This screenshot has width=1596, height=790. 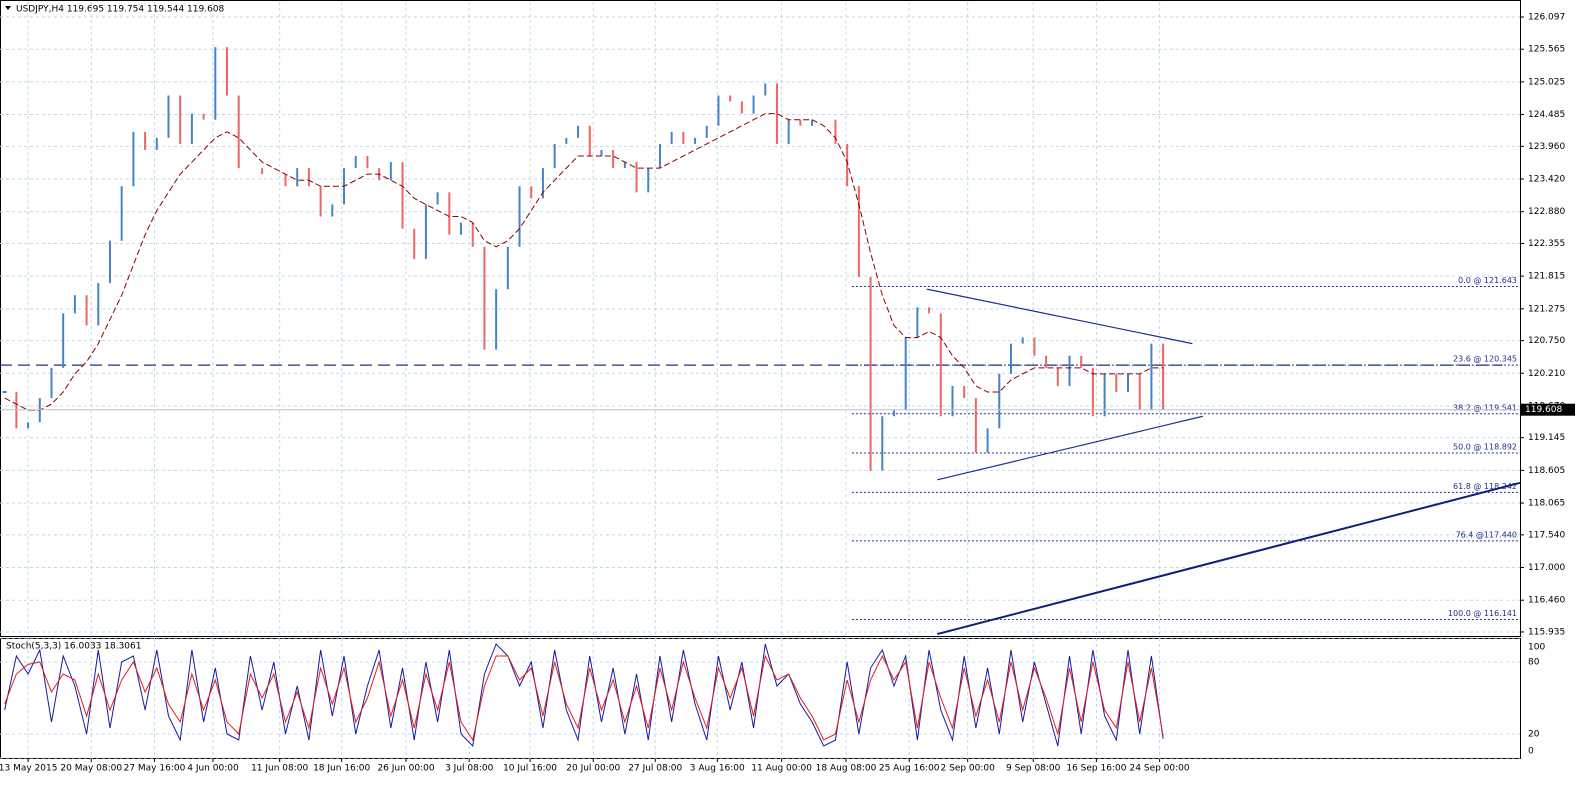 I want to click on y-tick-label: 123.420, so click(x=1546, y=180).